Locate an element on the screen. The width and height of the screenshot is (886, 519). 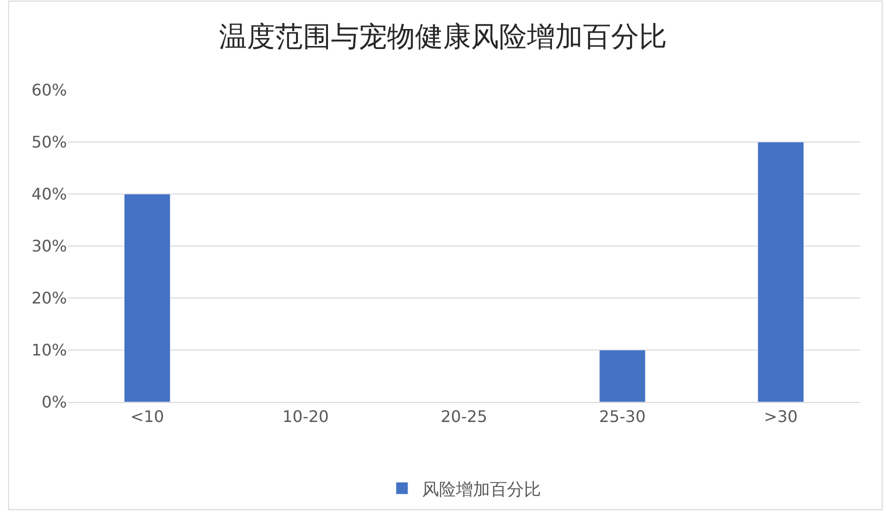
y-tick-label: 0% is located at coordinates (54, 402).